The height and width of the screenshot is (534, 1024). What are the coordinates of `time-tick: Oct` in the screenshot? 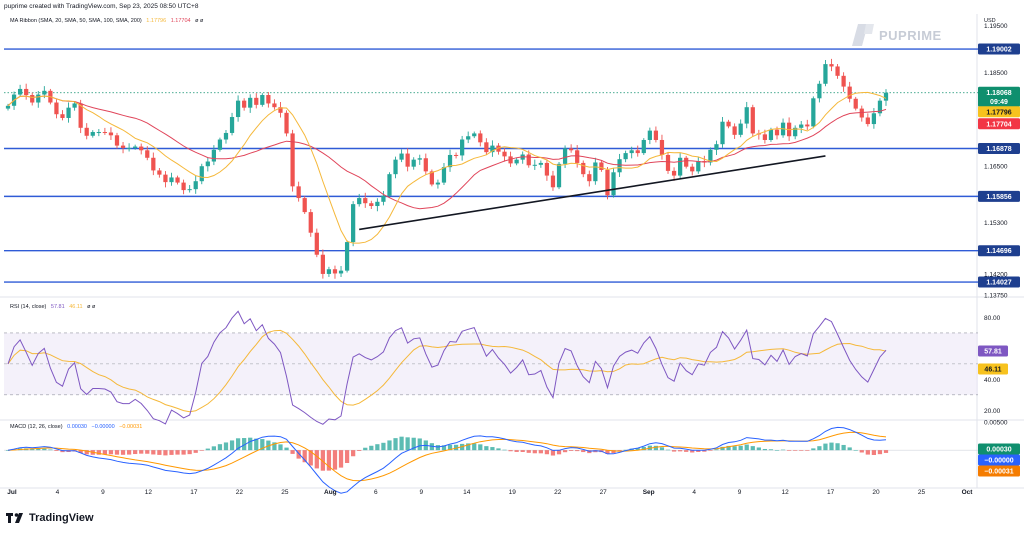 It's located at (968, 492).